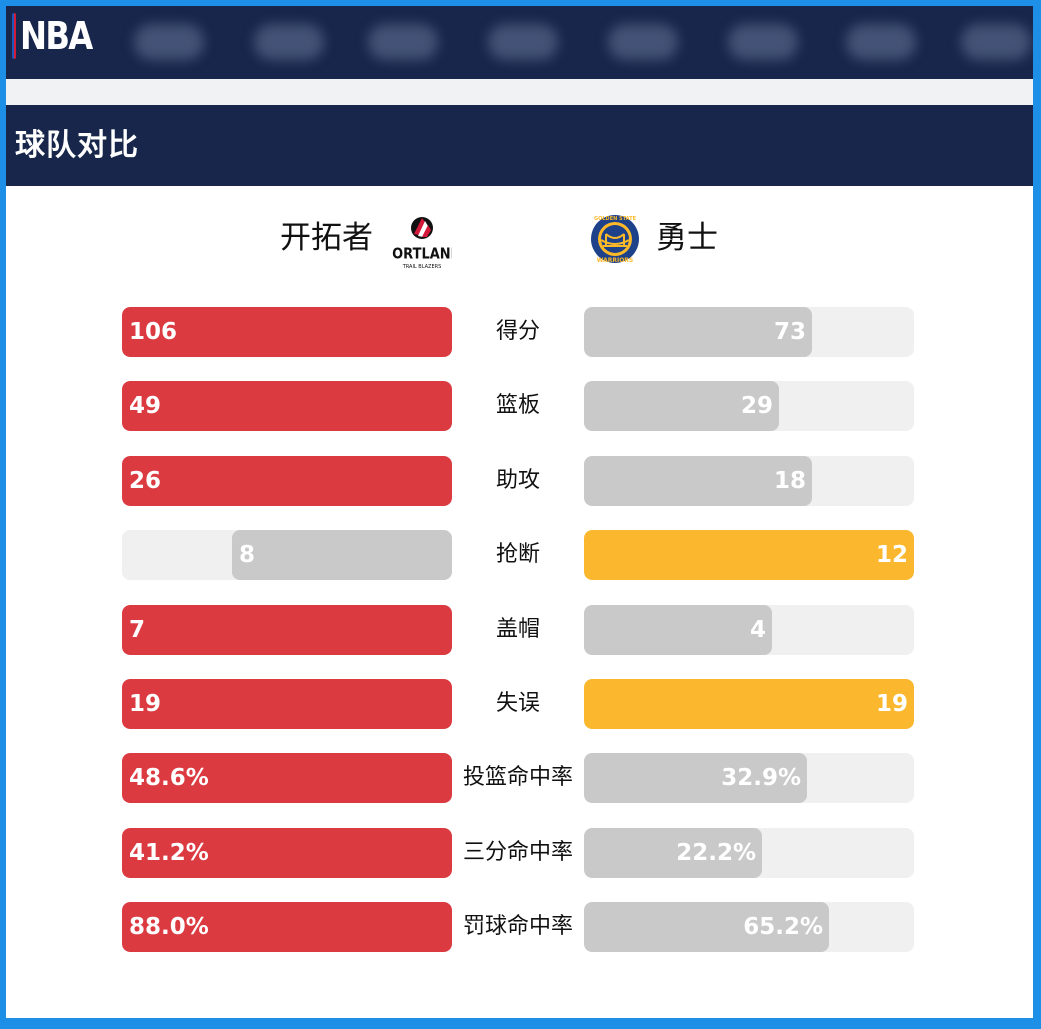 This screenshot has height=1029, width=1041. What do you see at coordinates (145, 481) in the screenshot?
I see `left-stat-value: 26` at bounding box center [145, 481].